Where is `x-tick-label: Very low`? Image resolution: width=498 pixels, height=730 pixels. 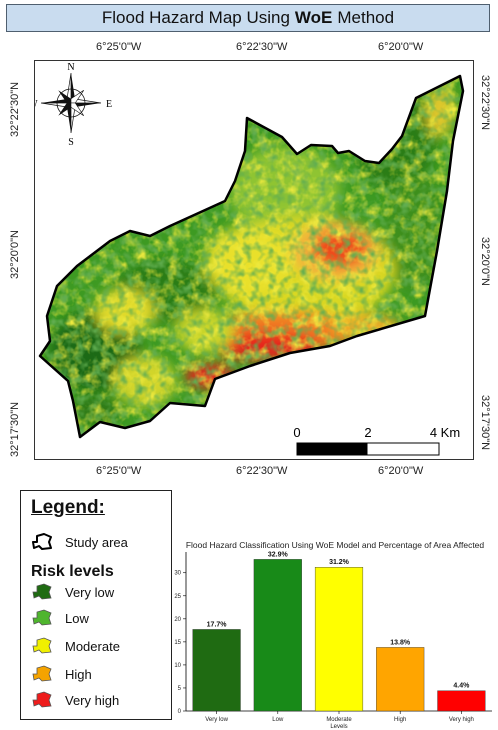
x-tick-label: Very low is located at coordinates (216, 720).